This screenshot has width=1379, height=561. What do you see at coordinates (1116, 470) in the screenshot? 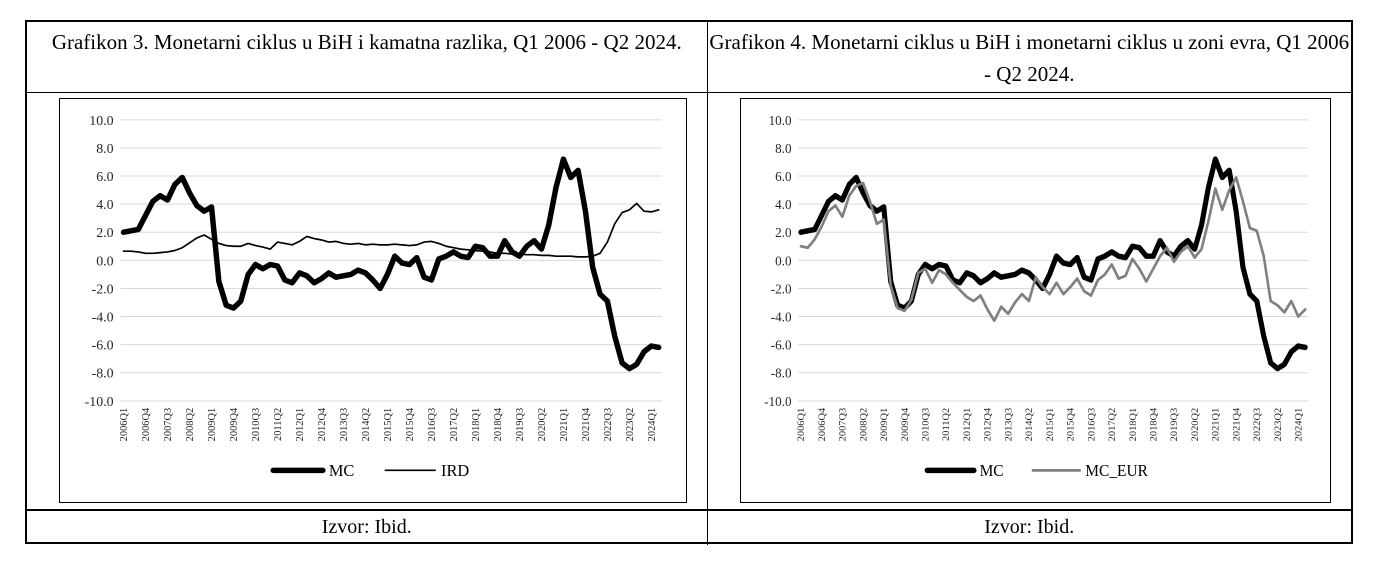
I see `legend-label-mc_eur: MC_EUR` at bounding box center [1116, 470].